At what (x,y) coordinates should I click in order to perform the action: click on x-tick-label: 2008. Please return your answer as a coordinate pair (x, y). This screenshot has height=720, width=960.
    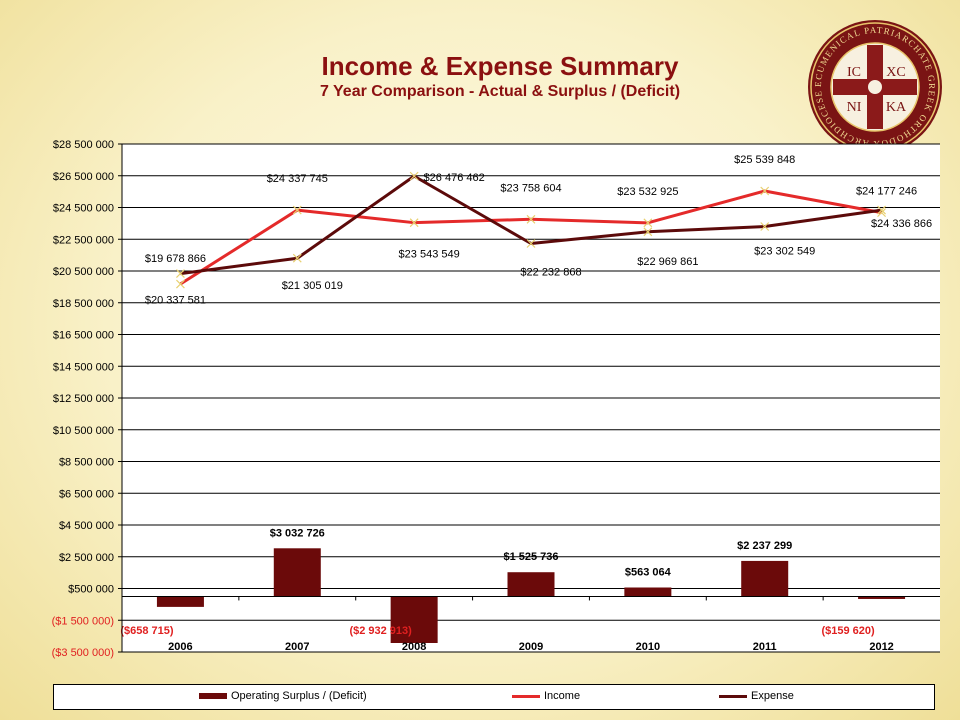
    Looking at the image, I should click on (414, 647).